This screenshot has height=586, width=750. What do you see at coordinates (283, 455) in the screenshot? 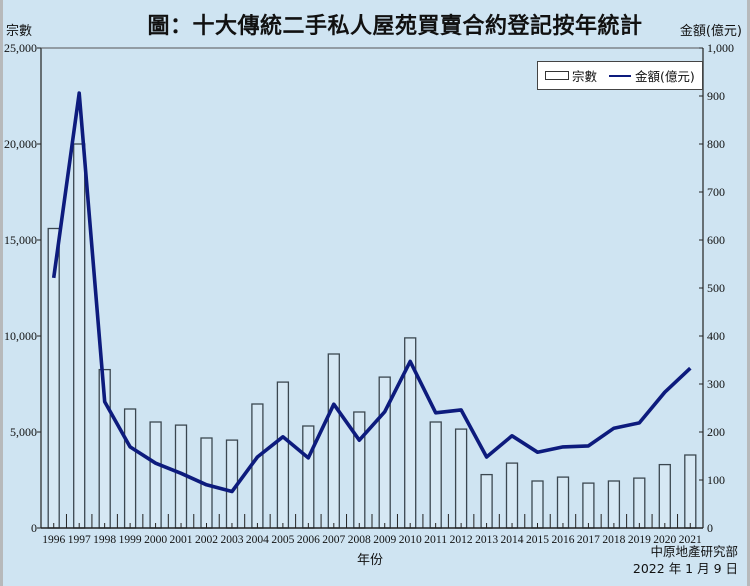
I see `bar-2005` at bounding box center [283, 455].